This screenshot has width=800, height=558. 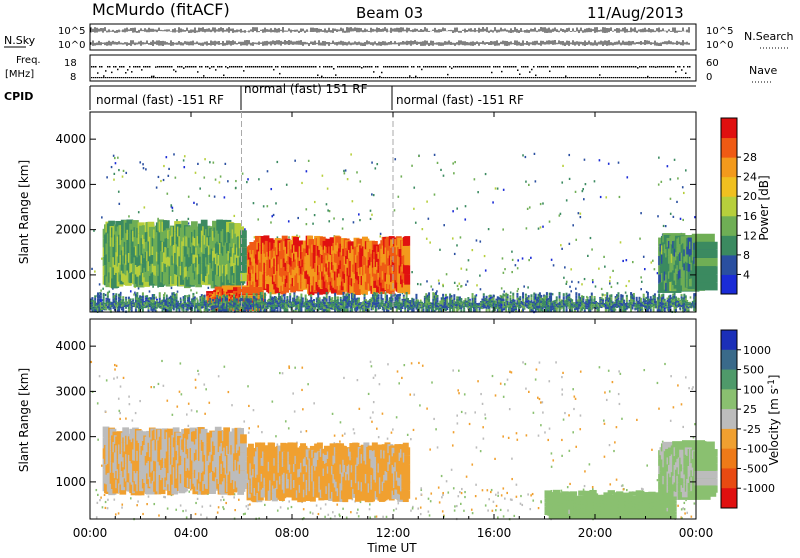 I want to click on station-title: McMurdo (fitACF), so click(x=161, y=9).